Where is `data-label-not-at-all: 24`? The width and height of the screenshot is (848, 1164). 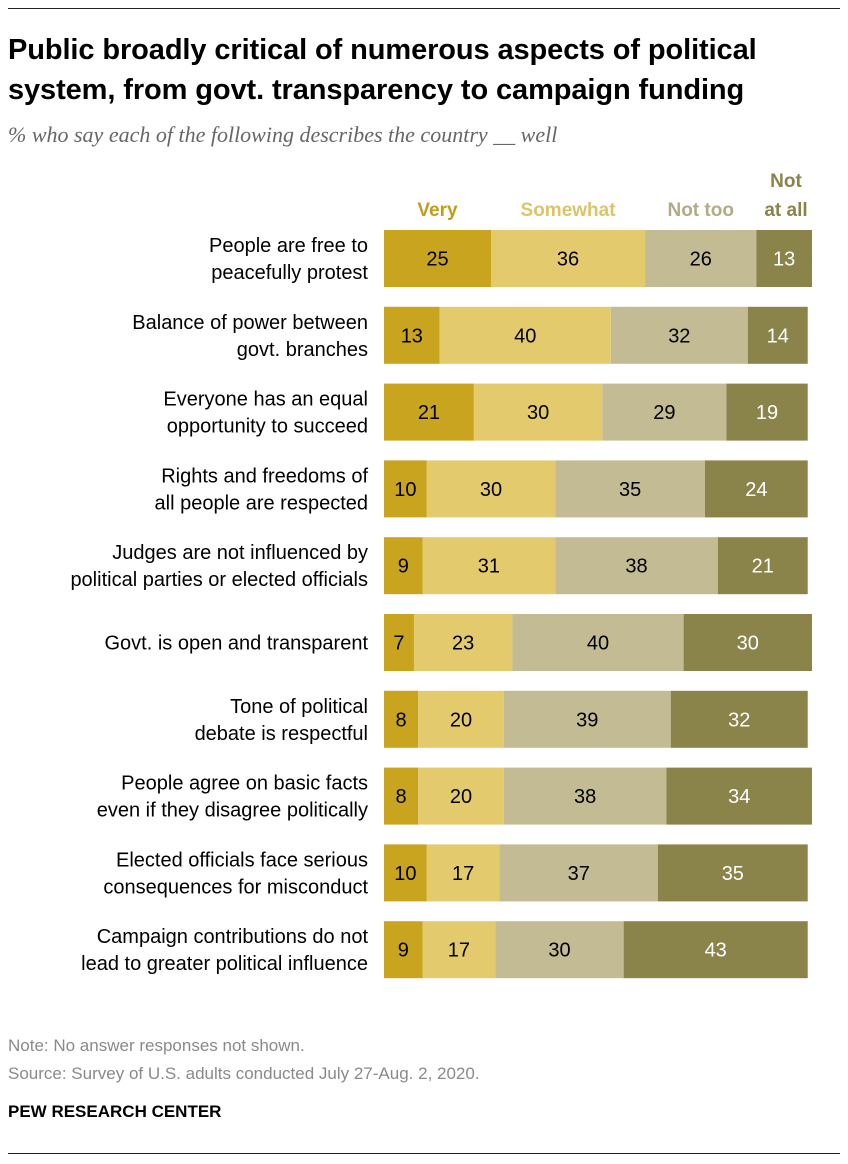 data-label-not-at-all: 24 is located at coordinates (756, 490).